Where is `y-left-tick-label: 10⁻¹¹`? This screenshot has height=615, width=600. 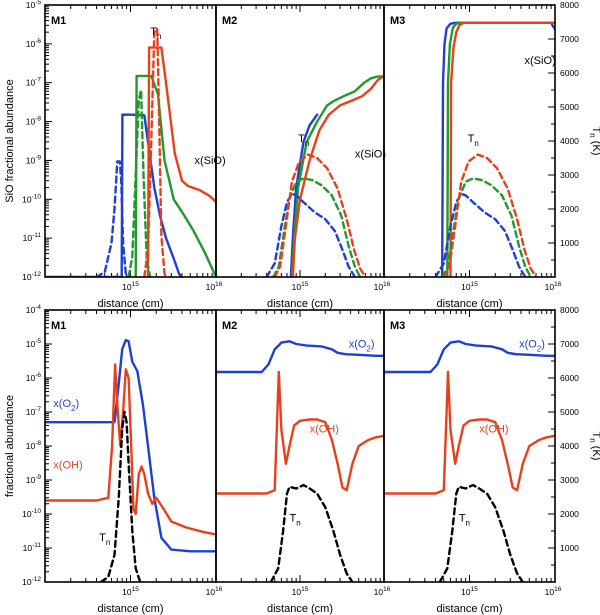 y-left-tick-label: 10⁻¹¹ is located at coordinates (32, 237).